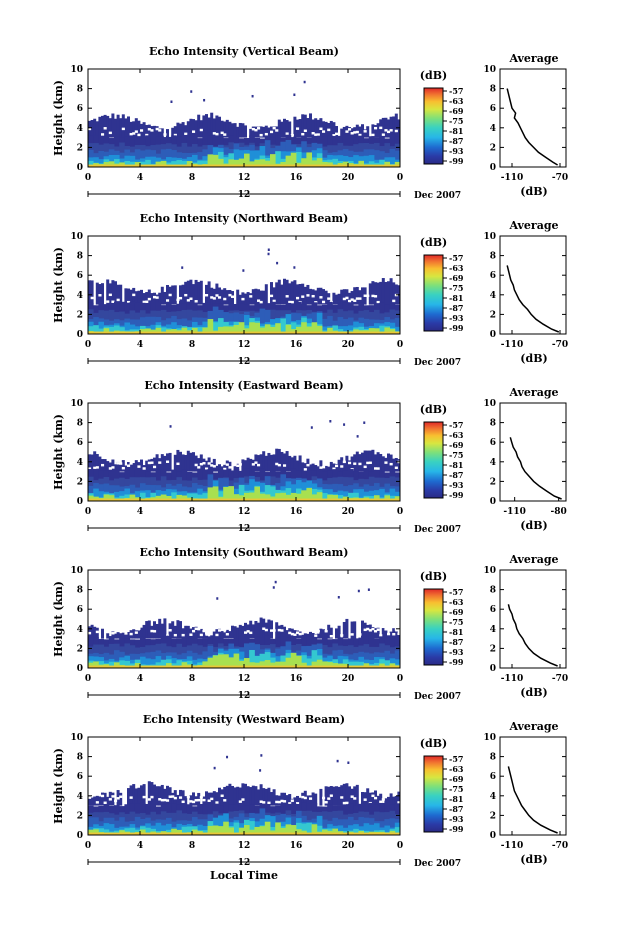  What do you see at coordinates (243, 270) in the screenshot?
I see `echo-speck` at bounding box center [243, 270].